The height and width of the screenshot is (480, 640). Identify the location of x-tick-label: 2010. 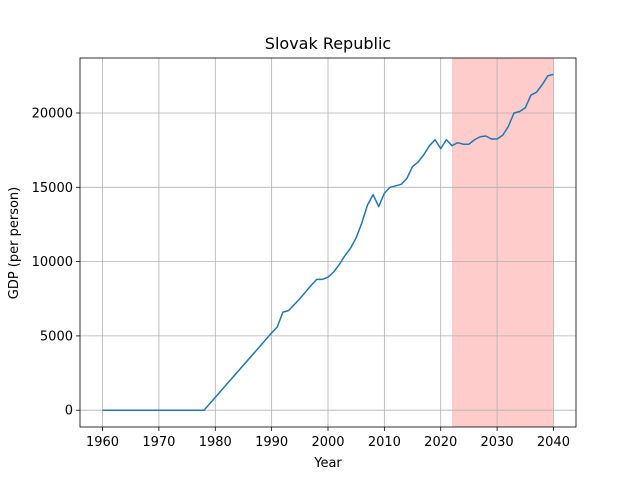
(384, 442).